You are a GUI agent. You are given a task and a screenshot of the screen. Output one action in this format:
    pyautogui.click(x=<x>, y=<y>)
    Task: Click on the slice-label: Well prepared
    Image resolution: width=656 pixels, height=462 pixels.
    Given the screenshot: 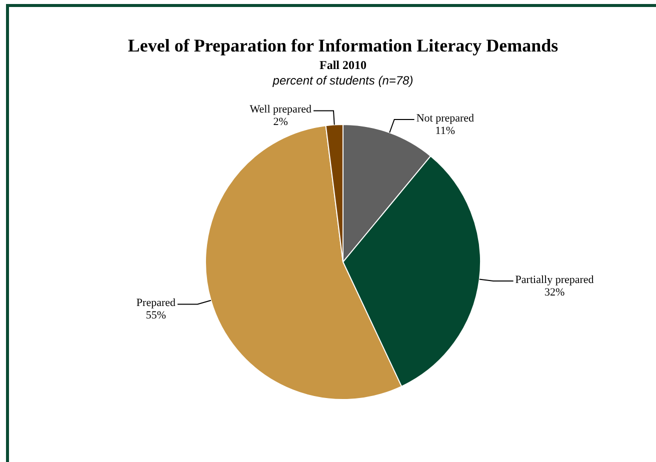 What is the action you would take?
    pyautogui.click(x=281, y=110)
    